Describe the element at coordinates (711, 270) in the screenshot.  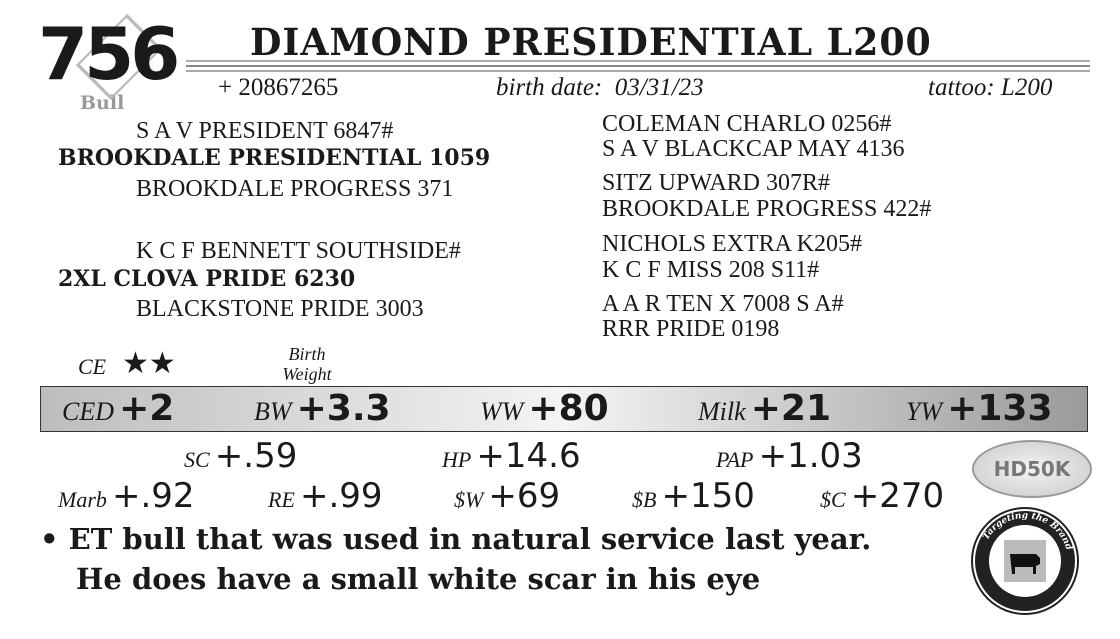
I see `pedigree-entry: K C F MISS 208 S11#` at that location.